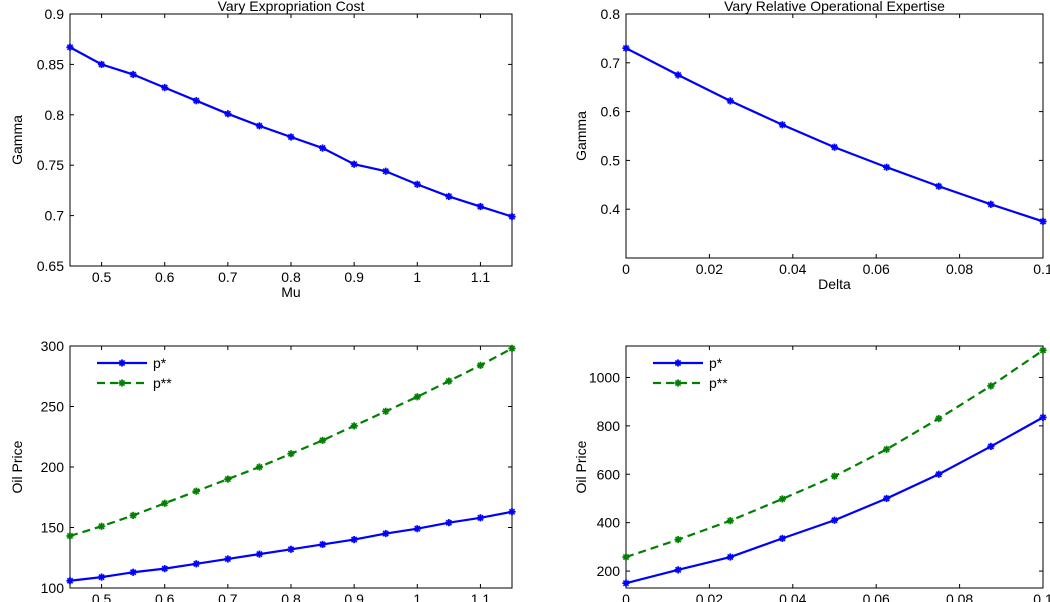 Image resolution: width=1050 pixels, height=602 pixels. Describe the element at coordinates (162, 383) in the screenshot. I see `legend-label: p**` at that location.